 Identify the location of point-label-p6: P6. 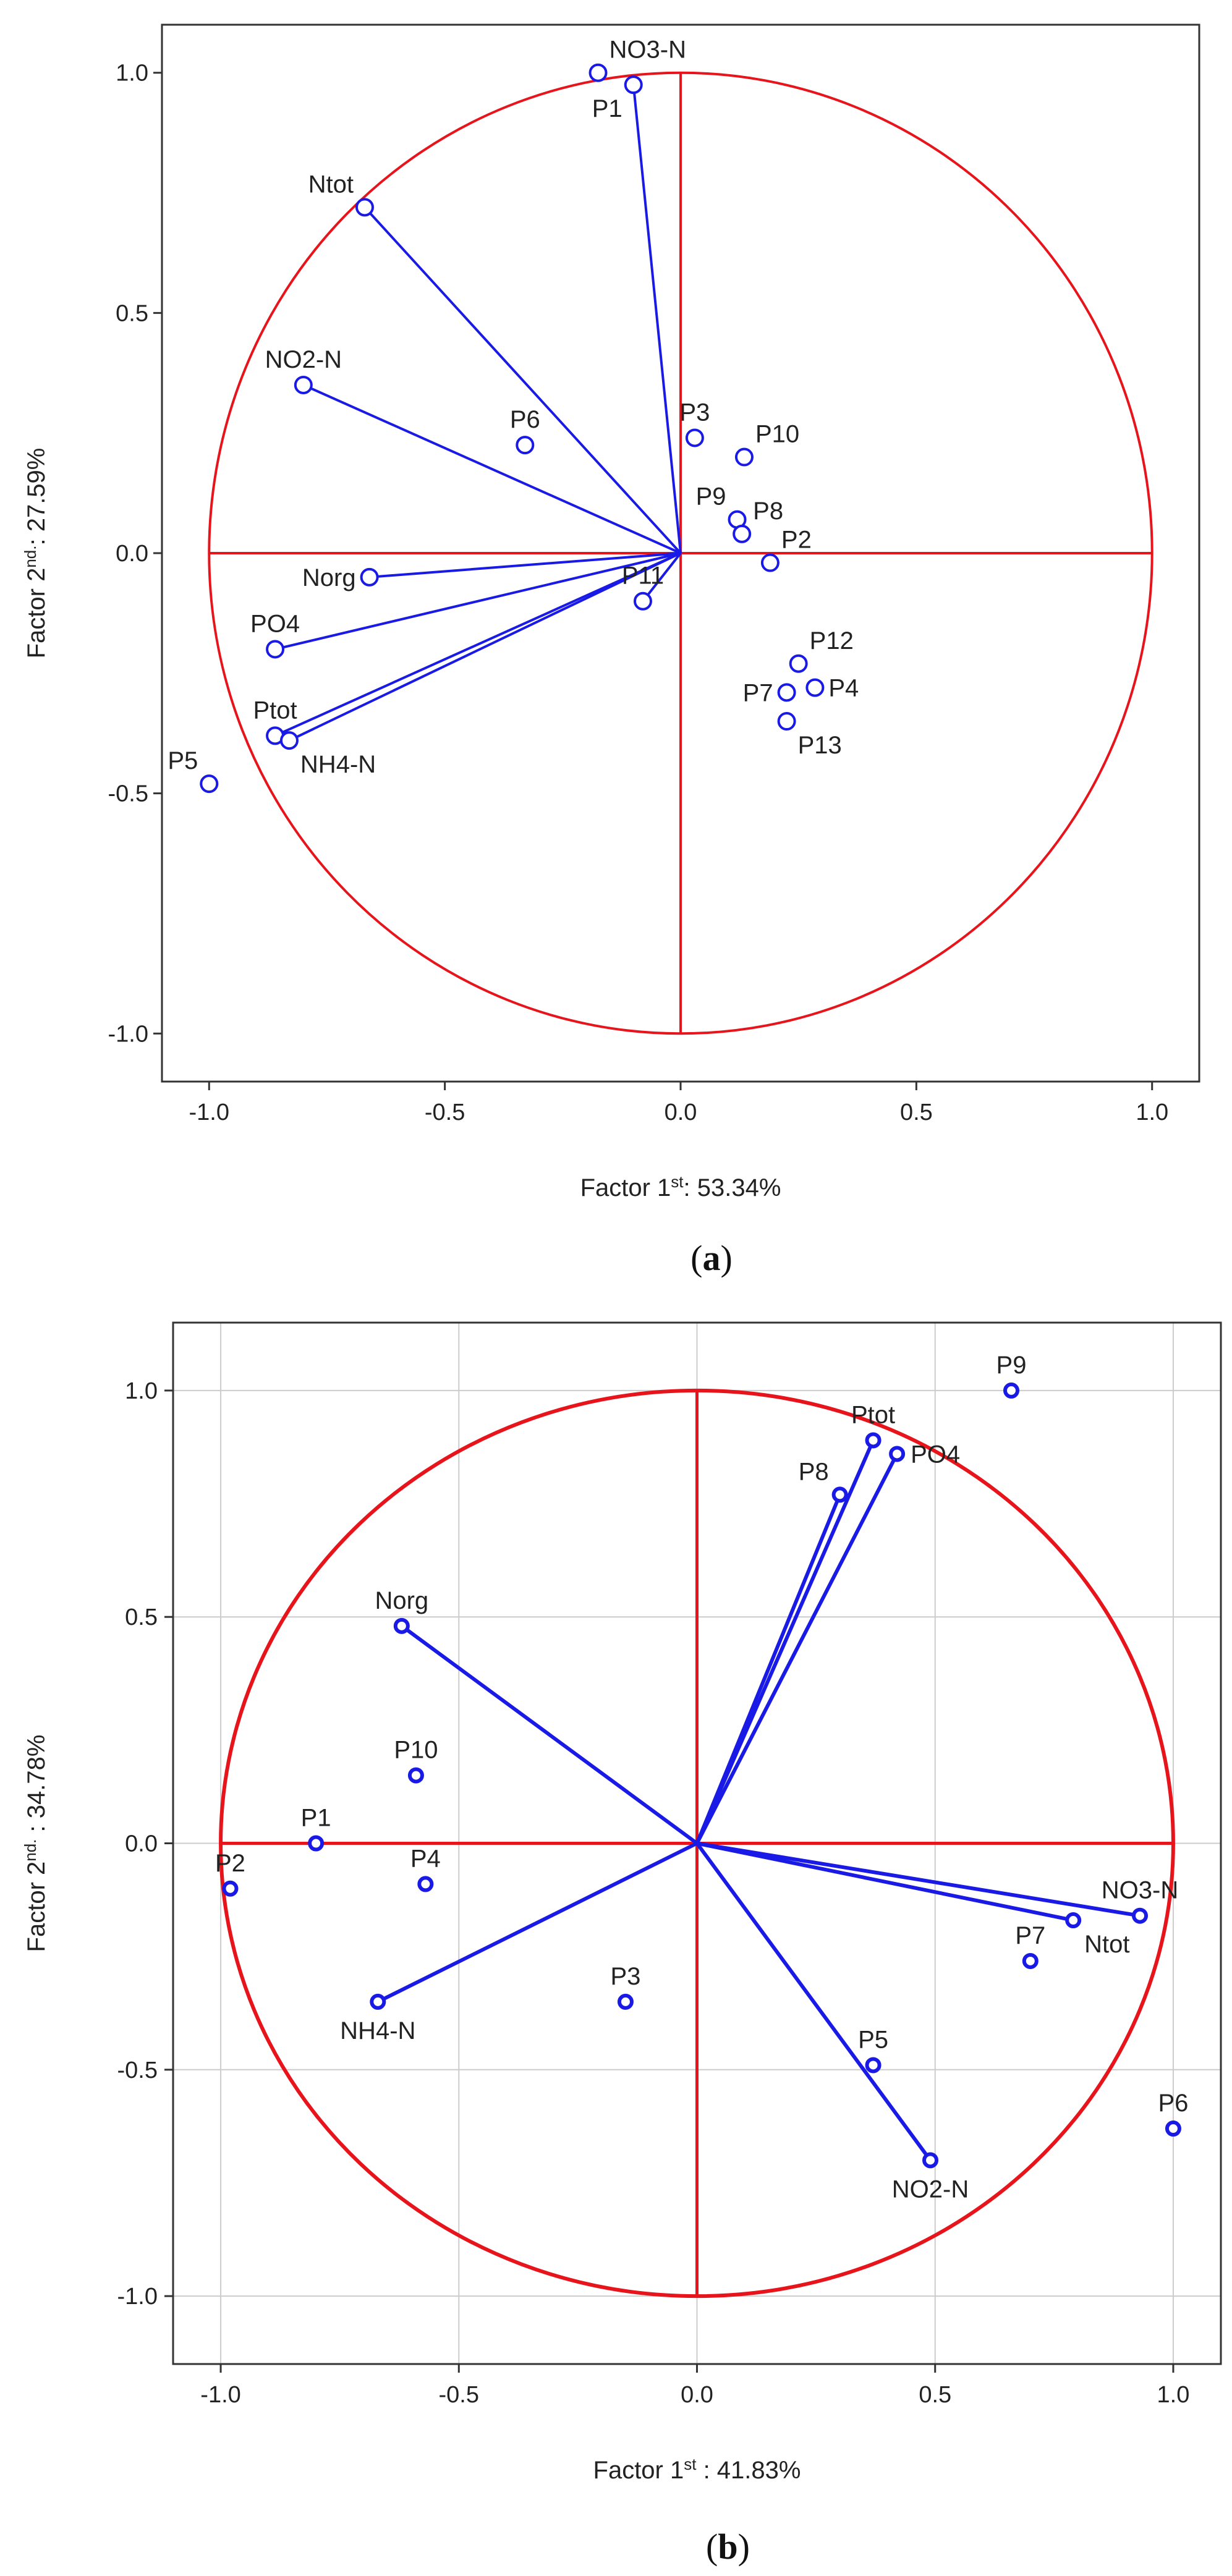
(525, 419).